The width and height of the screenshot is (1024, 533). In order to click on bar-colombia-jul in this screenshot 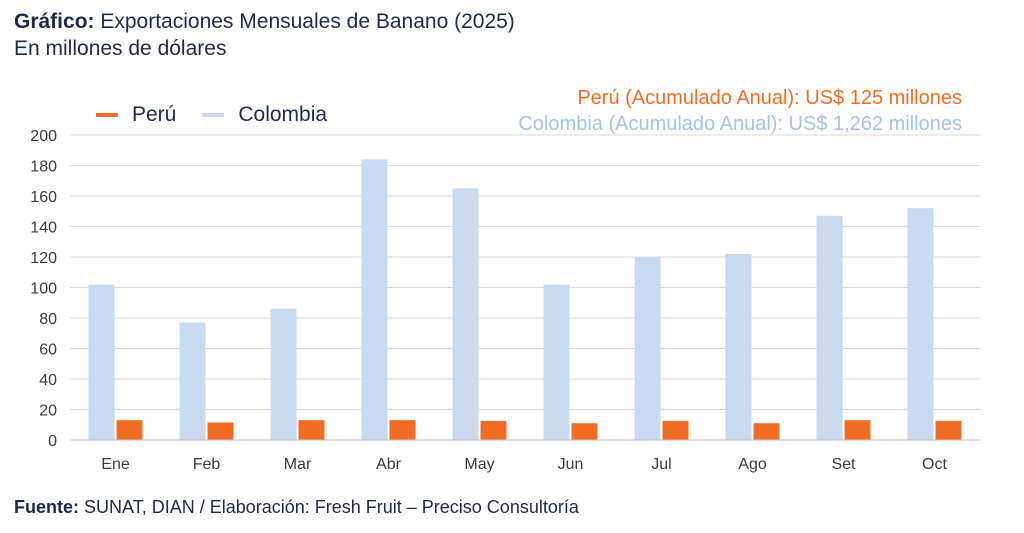, I will do `click(647, 348)`.